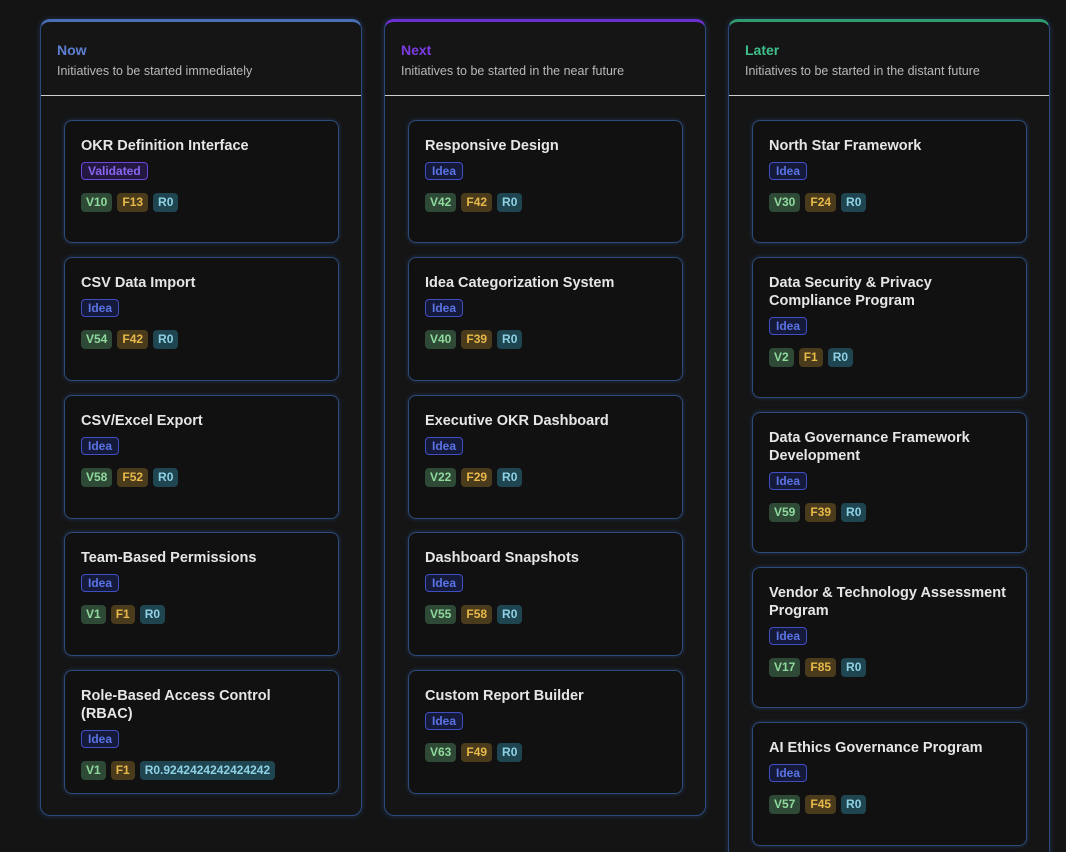 The height and width of the screenshot is (852, 1066). What do you see at coordinates (545, 732) in the screenshot?
I see `initiative-card: Custom Report Builder Idea V63 F49 R0` at bounding box center [545, 732].